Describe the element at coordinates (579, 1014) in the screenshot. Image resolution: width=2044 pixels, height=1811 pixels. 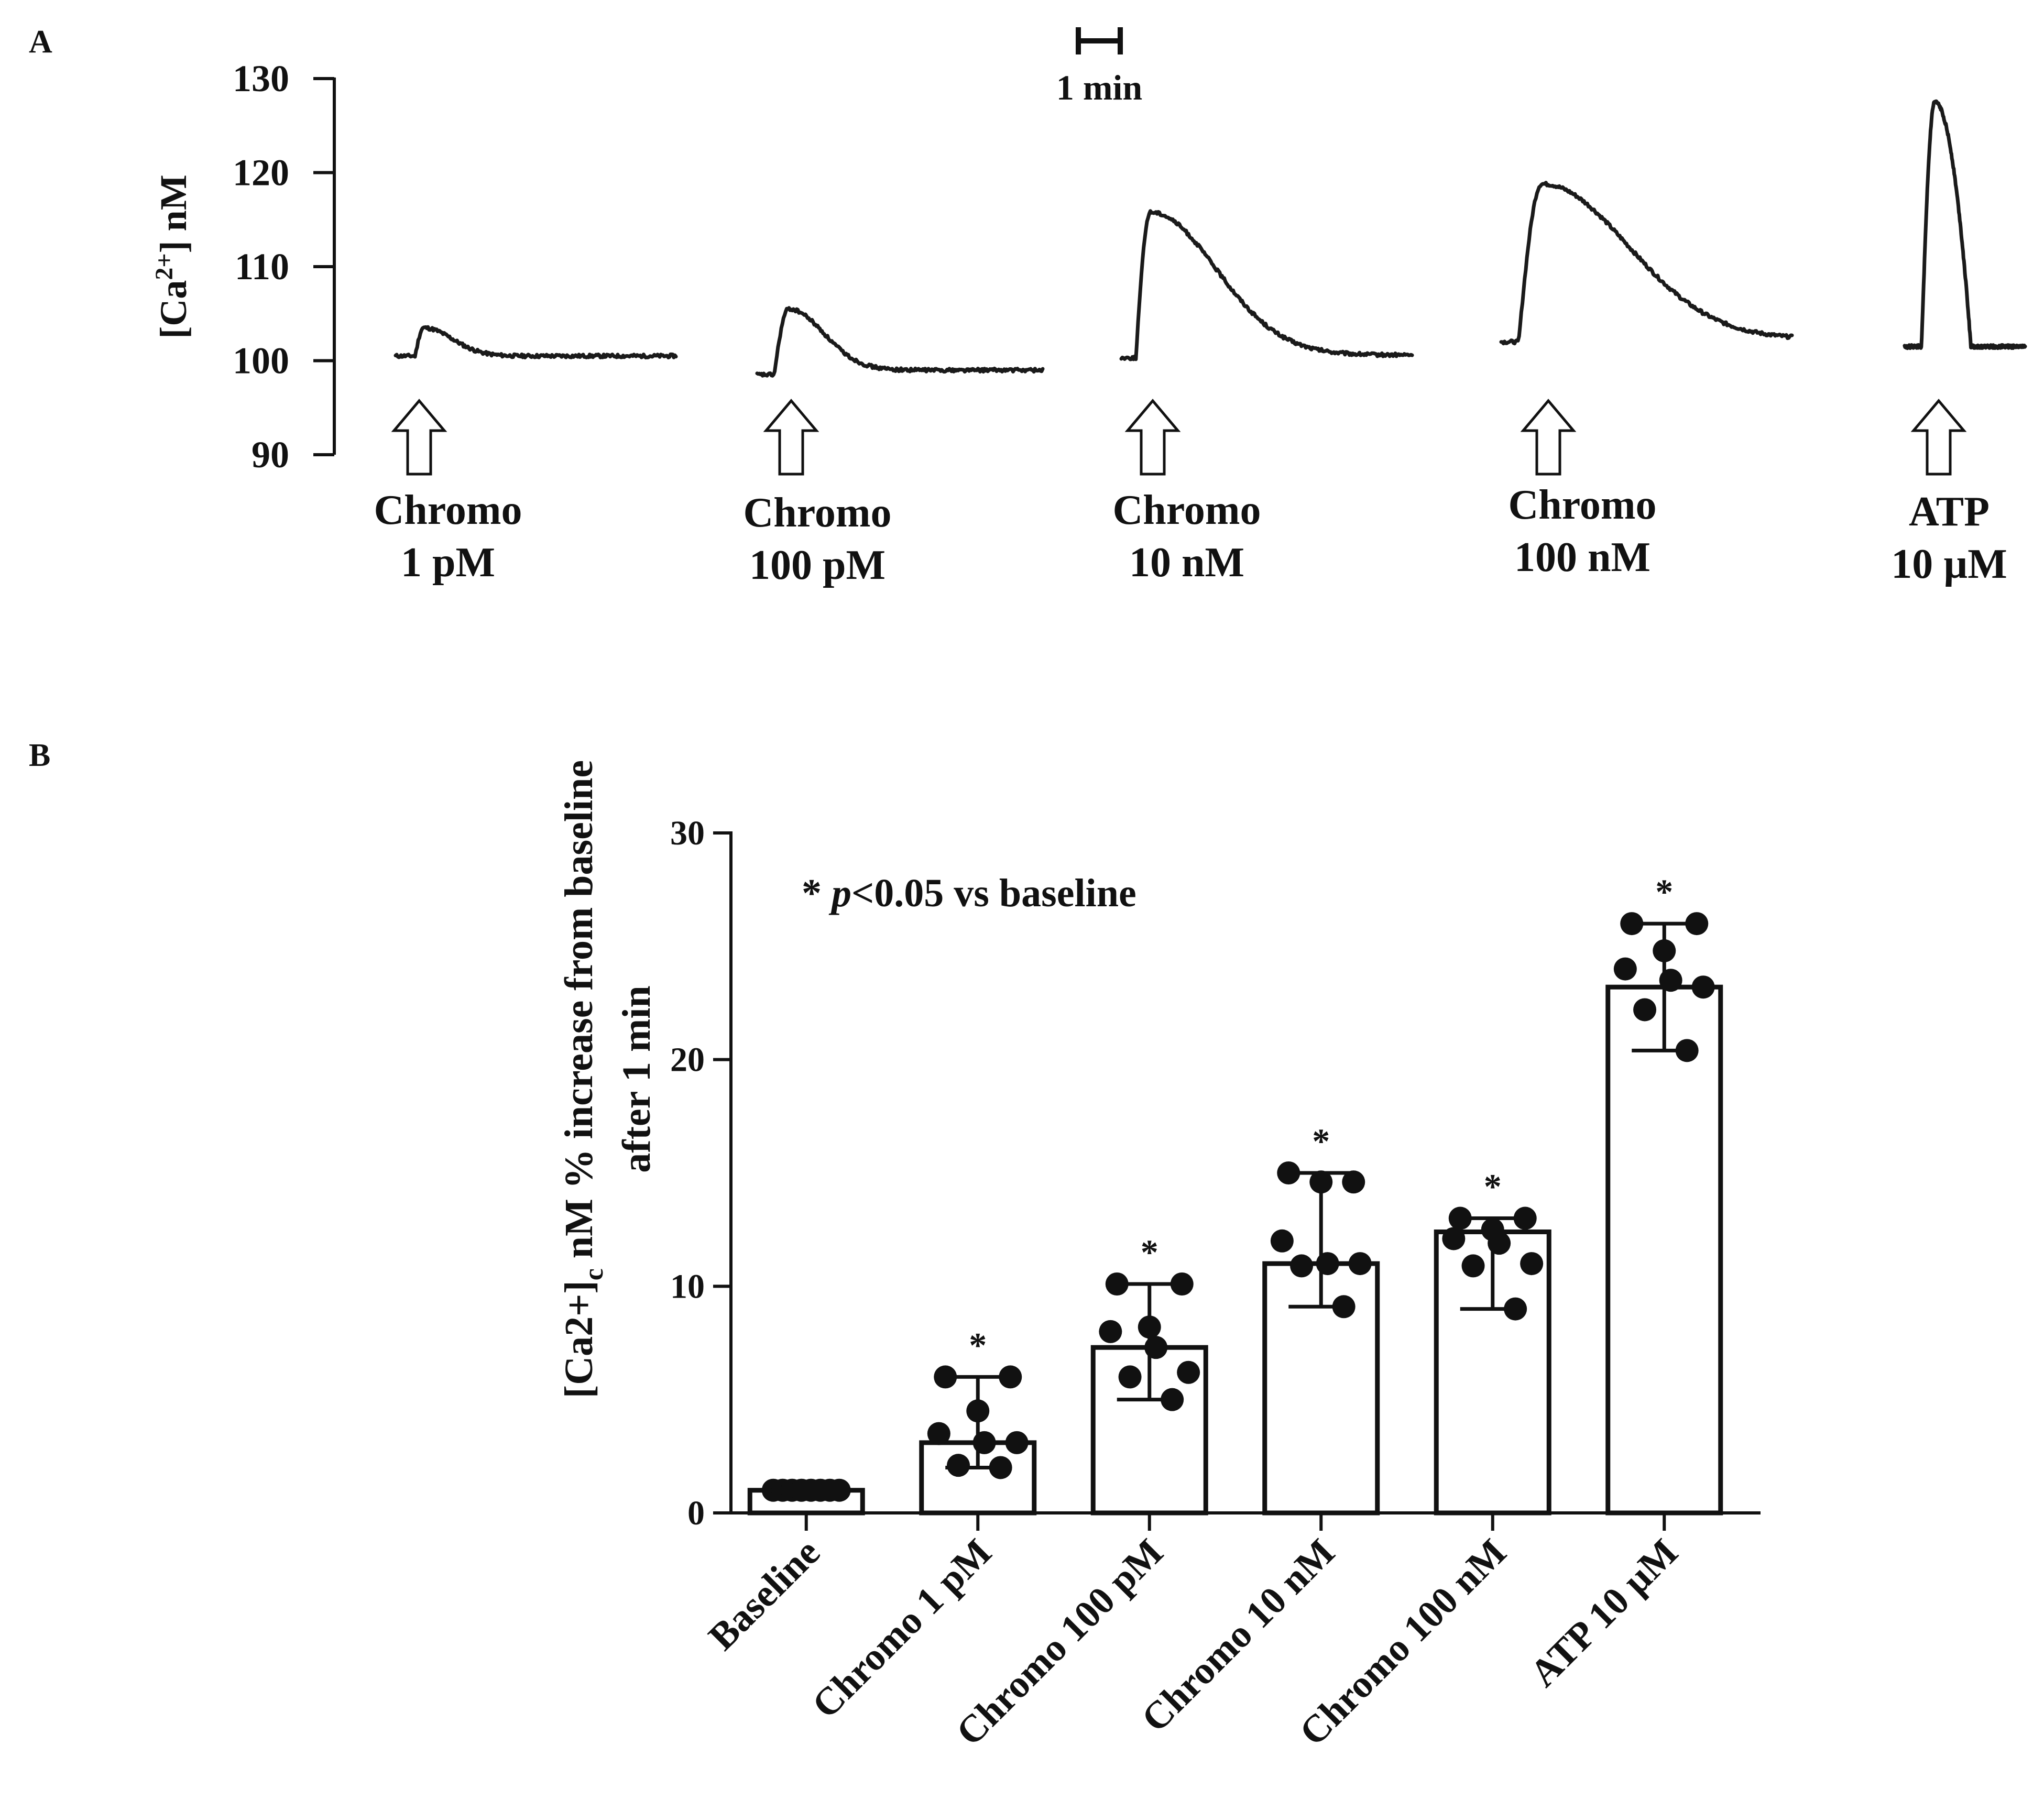
I see `panel-b-y-label-b: nM % increase from baseline` at that location.